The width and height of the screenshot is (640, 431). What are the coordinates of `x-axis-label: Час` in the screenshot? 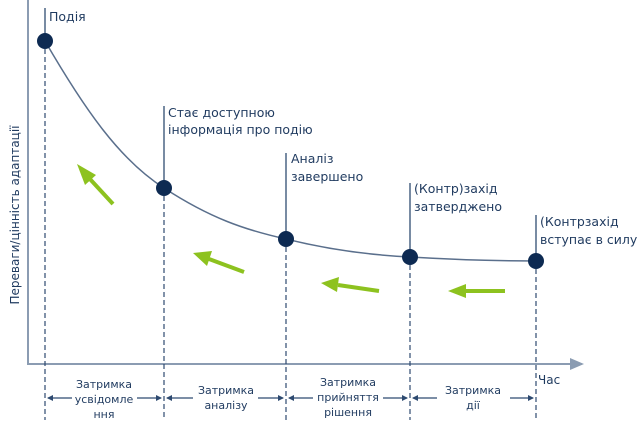 It's located at (549, 380).